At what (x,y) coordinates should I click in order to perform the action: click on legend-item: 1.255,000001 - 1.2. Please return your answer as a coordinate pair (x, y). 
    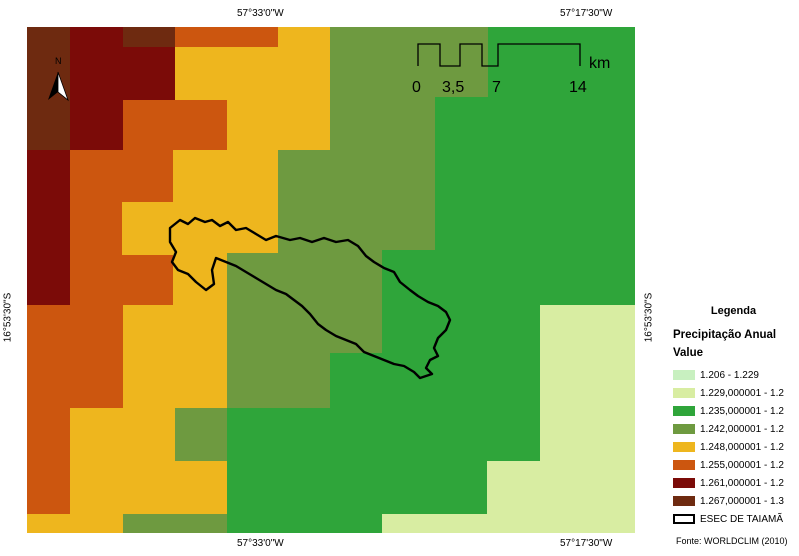
    Looking at the image, I should click on (728, 465).